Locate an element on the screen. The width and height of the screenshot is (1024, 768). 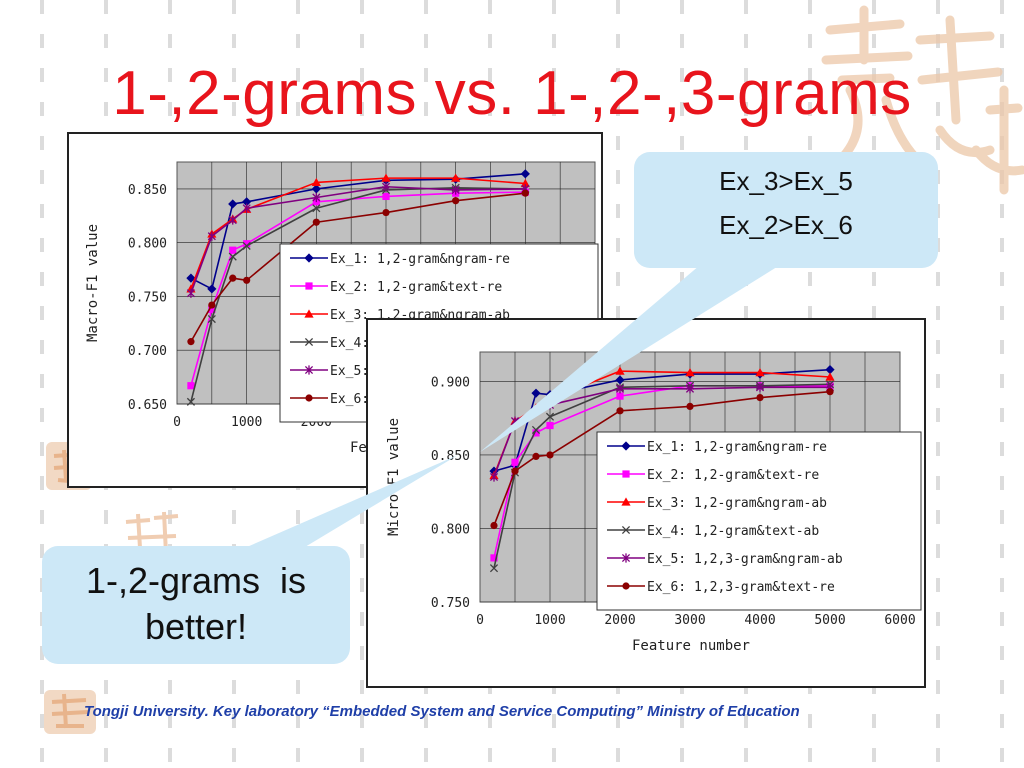
x-tick-label: 3000 is located at coordinates (689, 620).